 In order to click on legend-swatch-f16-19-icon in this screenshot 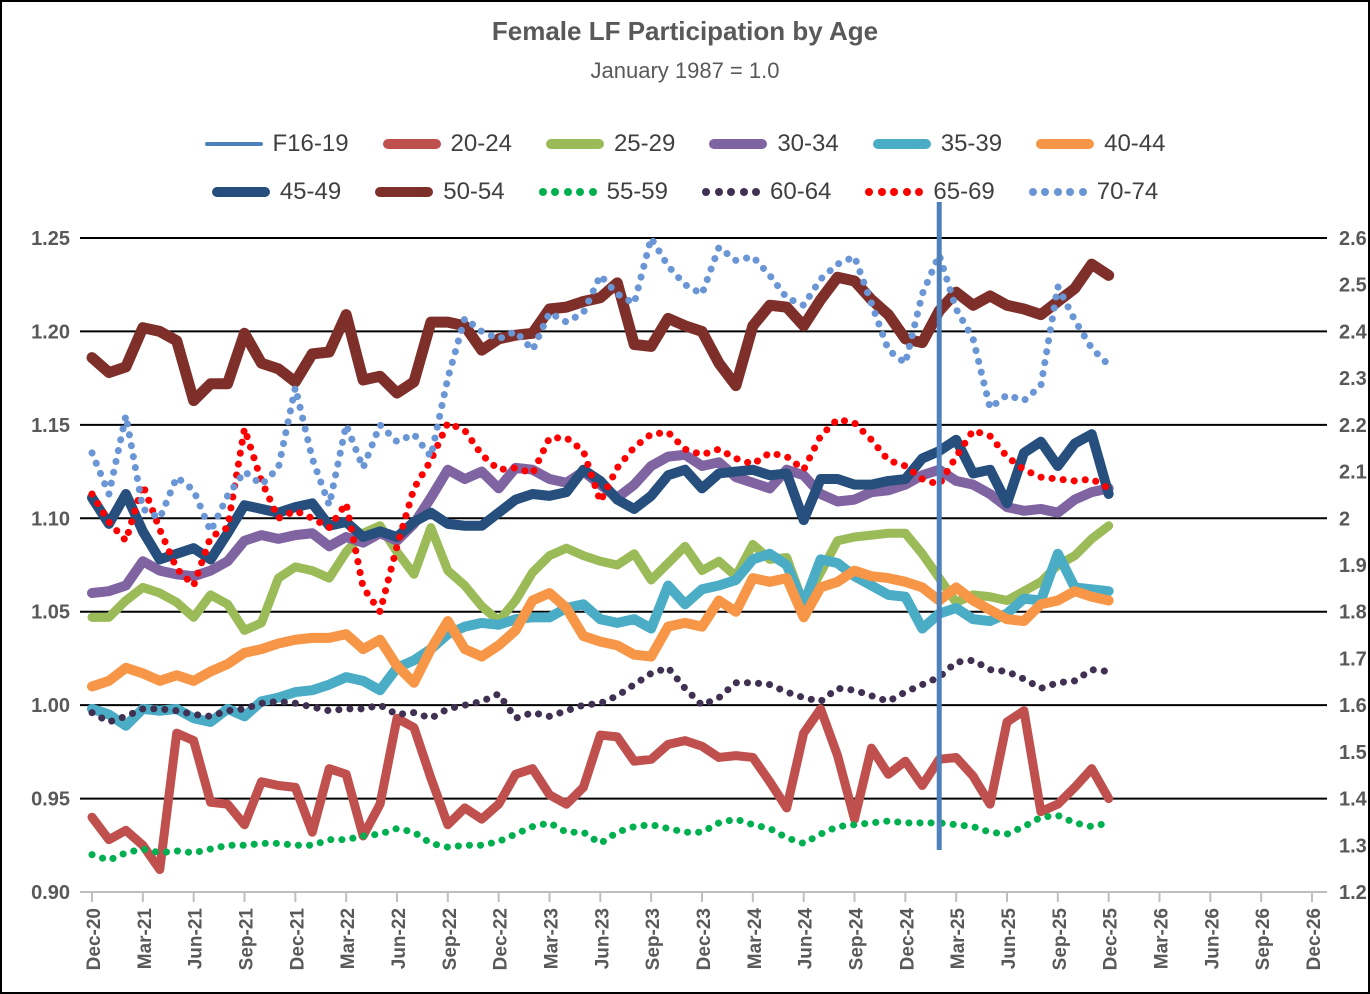, I will do `click(233, 144)`.